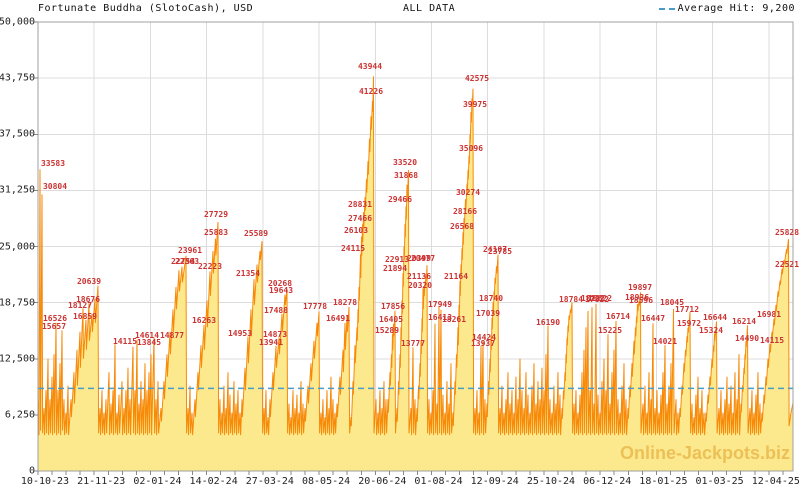 The height and width of the screenshot is (490, 800). I want to click on x-axis-label: 25-10-24, so click(551, 481).